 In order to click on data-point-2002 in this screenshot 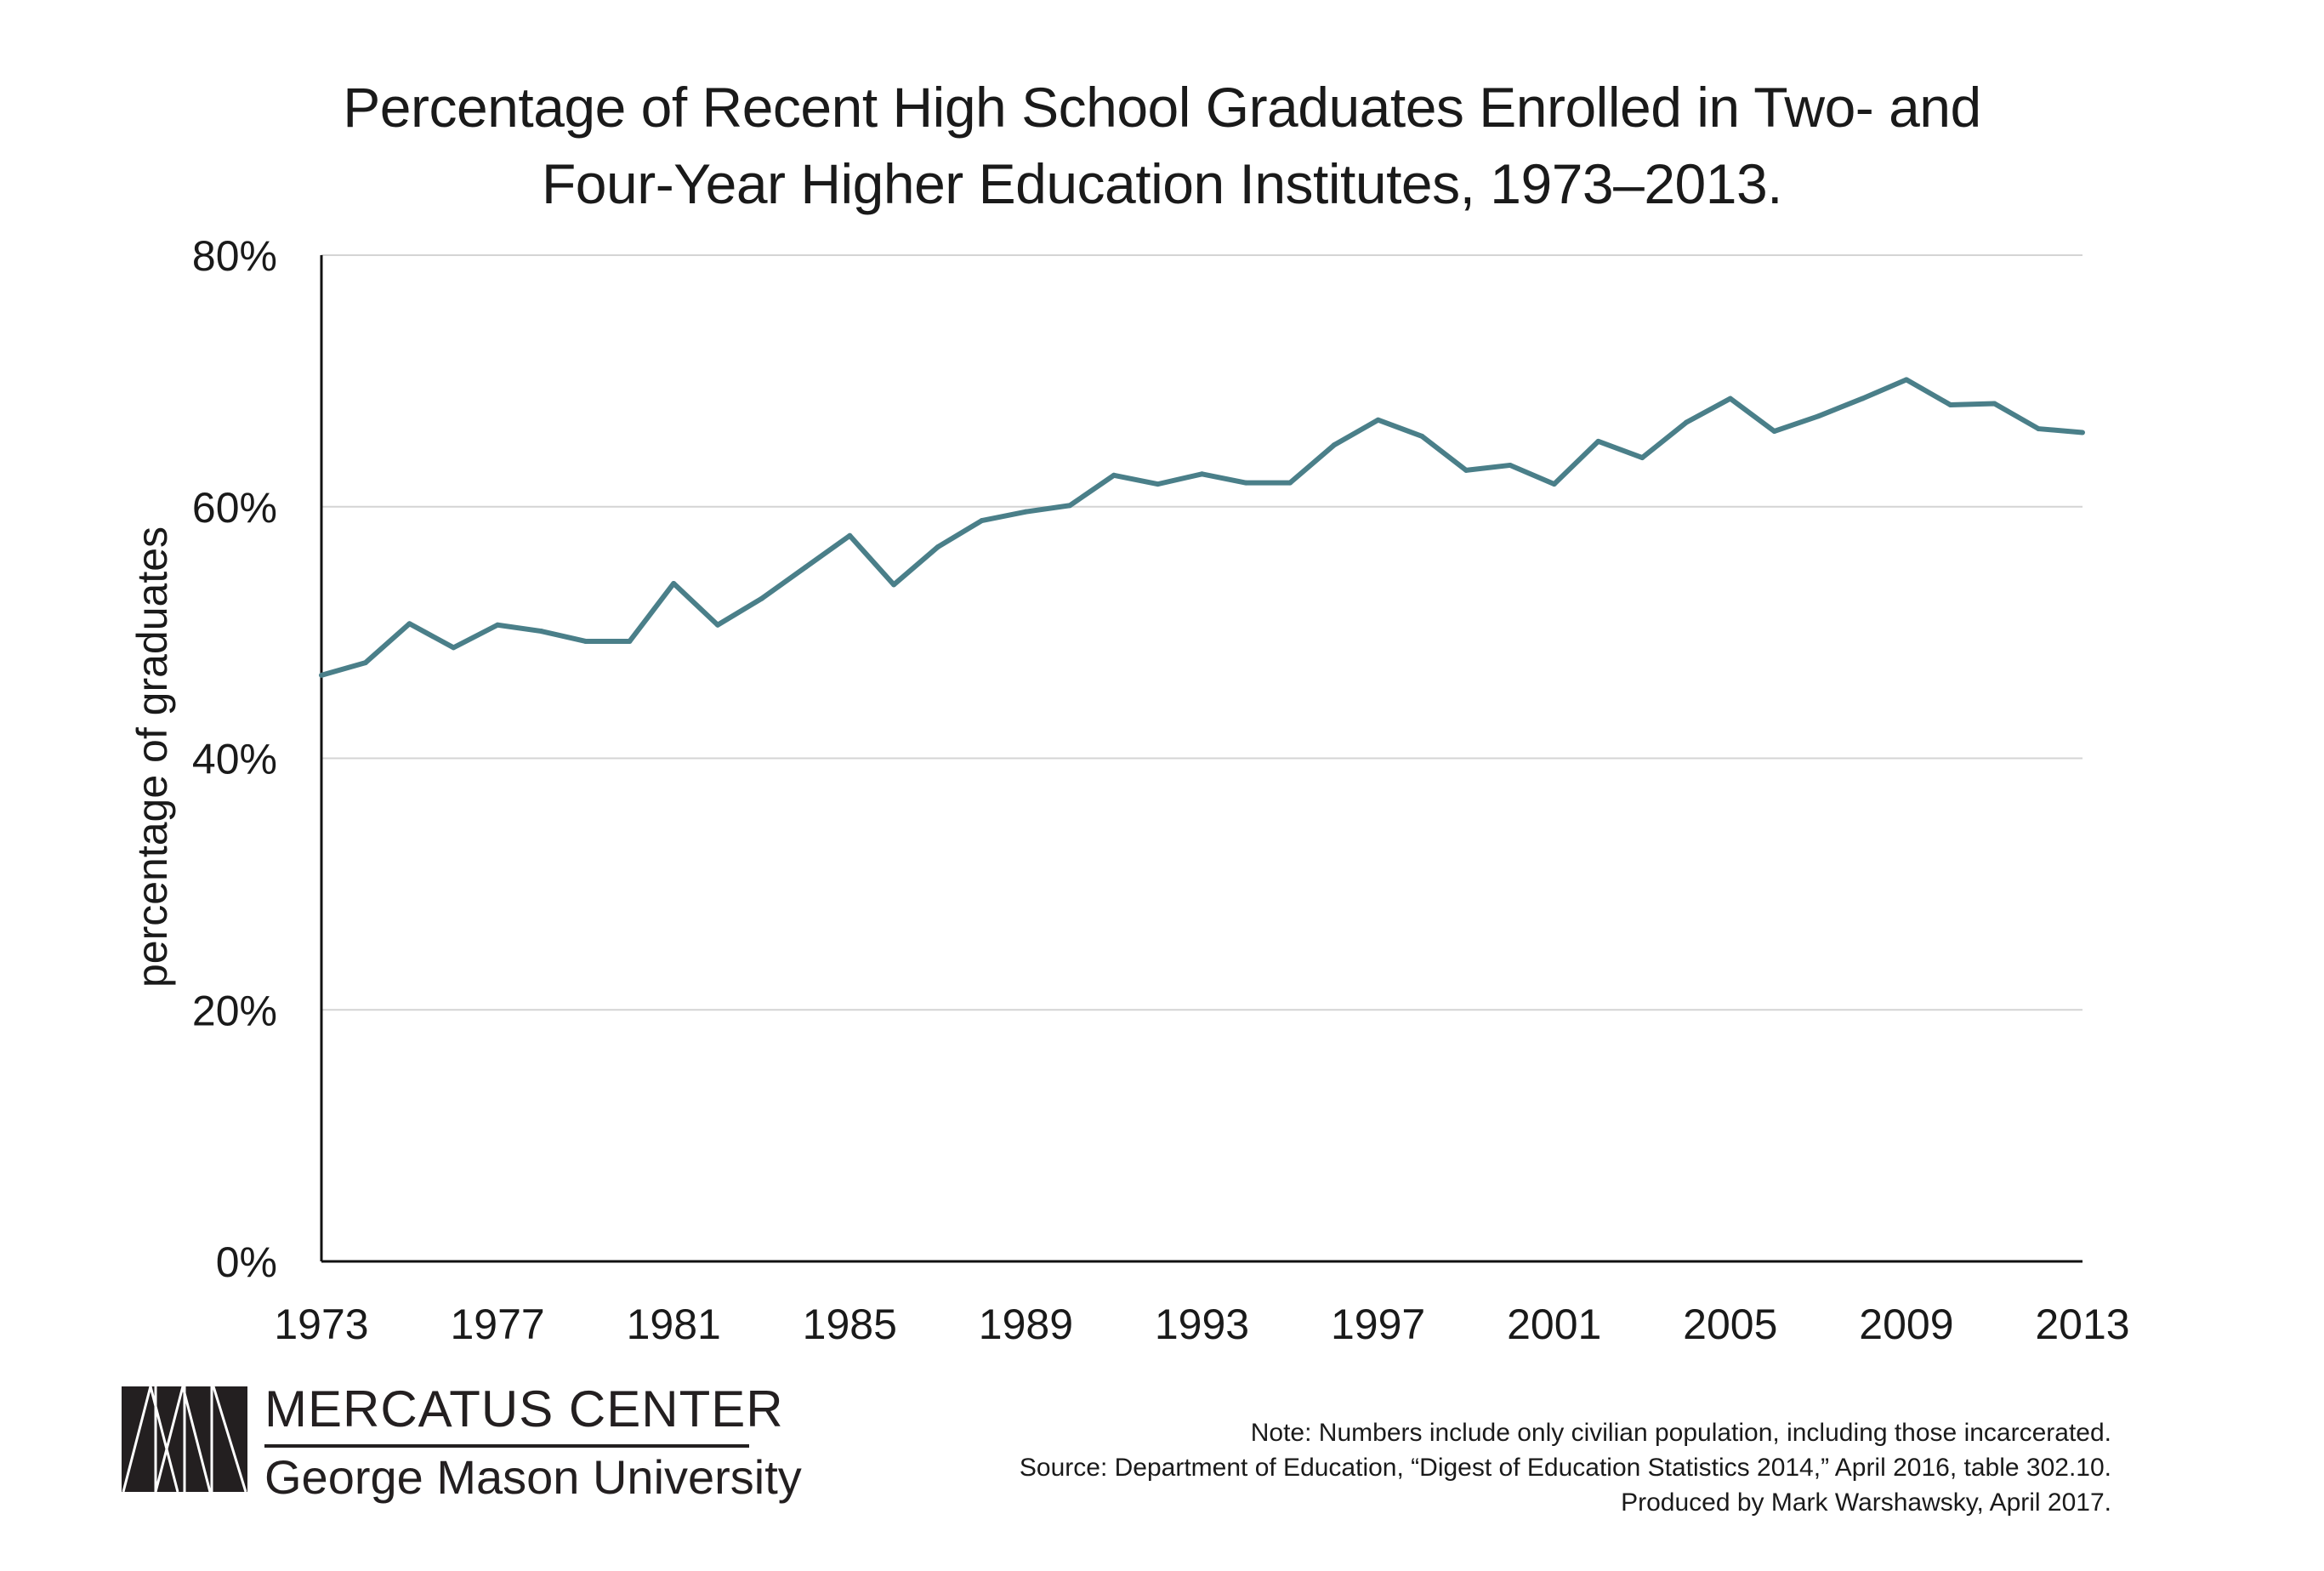, I will do `click(1598, 441)`.